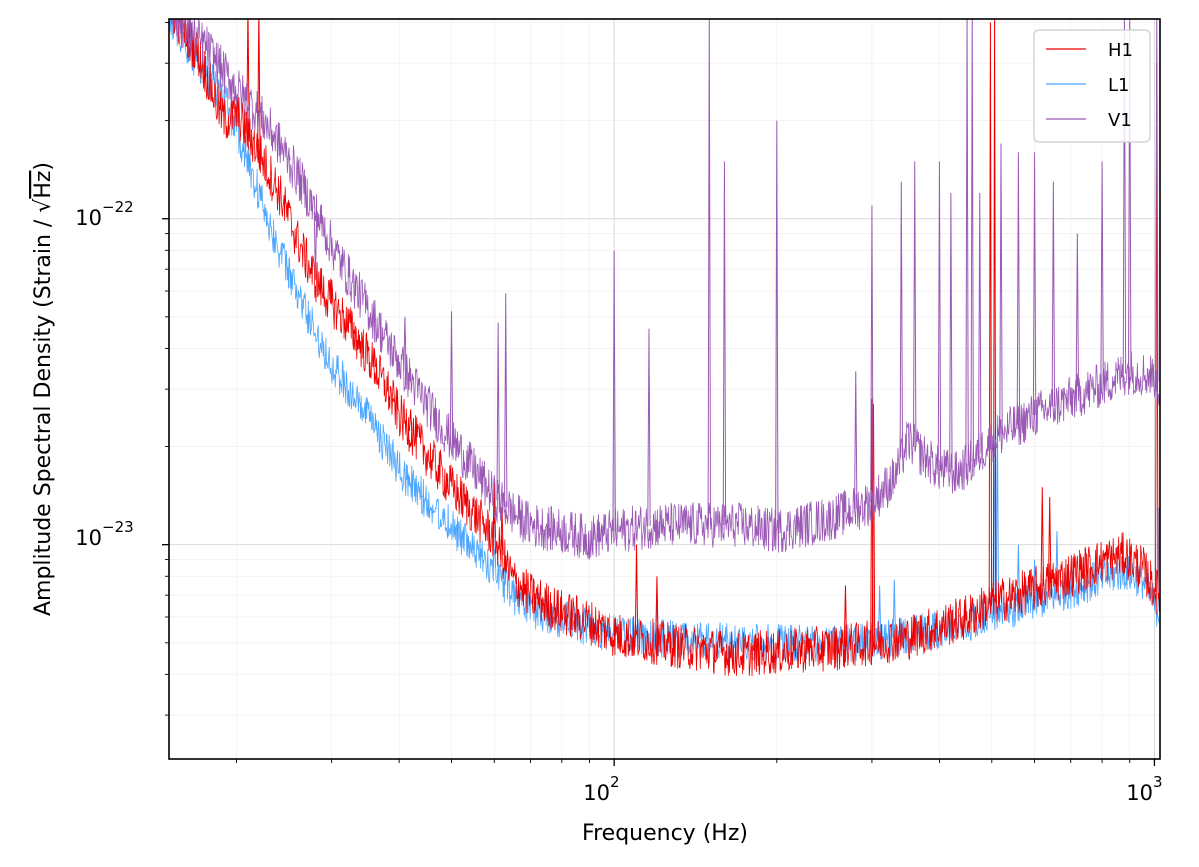  What do you see at coordinates (1139, 793) in the screenshot?
I see `x-tick-base-1000: 10` at bounding box center [1139, 793].